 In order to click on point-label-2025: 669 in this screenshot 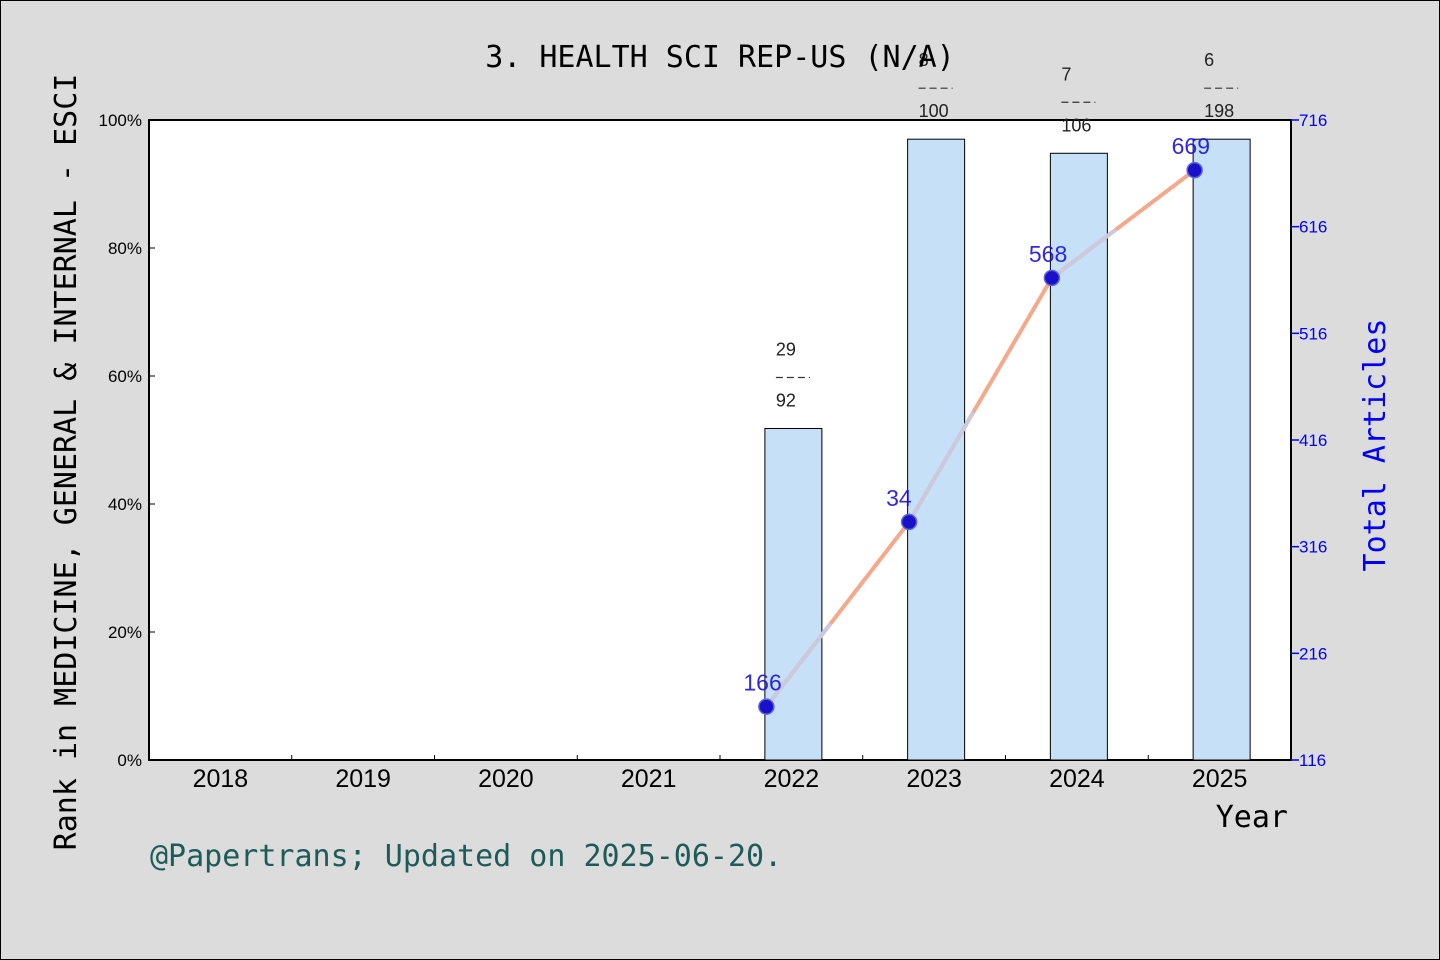, I will do `click(1191, 146)`.